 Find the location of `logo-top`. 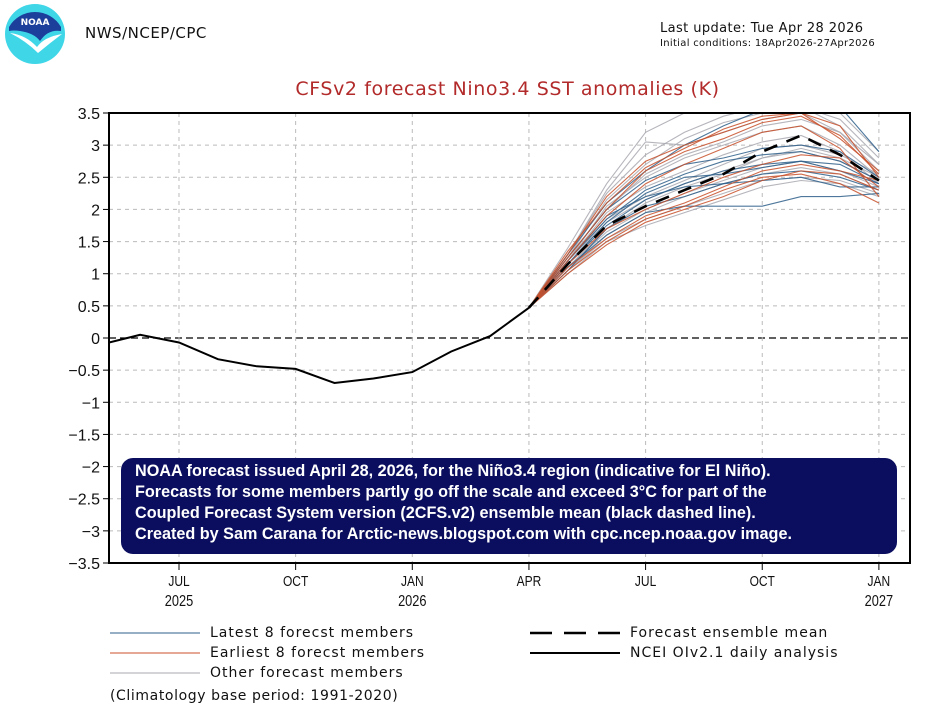

logo-top is located at coordinates (35, 26).